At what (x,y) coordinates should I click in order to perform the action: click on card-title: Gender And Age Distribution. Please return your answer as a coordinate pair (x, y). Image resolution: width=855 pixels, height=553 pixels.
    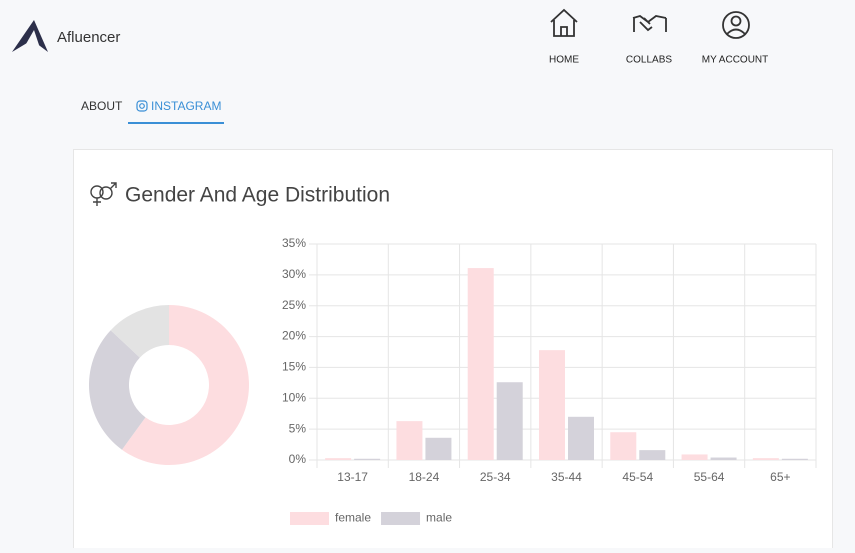
    Looking at the image, I should click on (257, 195).